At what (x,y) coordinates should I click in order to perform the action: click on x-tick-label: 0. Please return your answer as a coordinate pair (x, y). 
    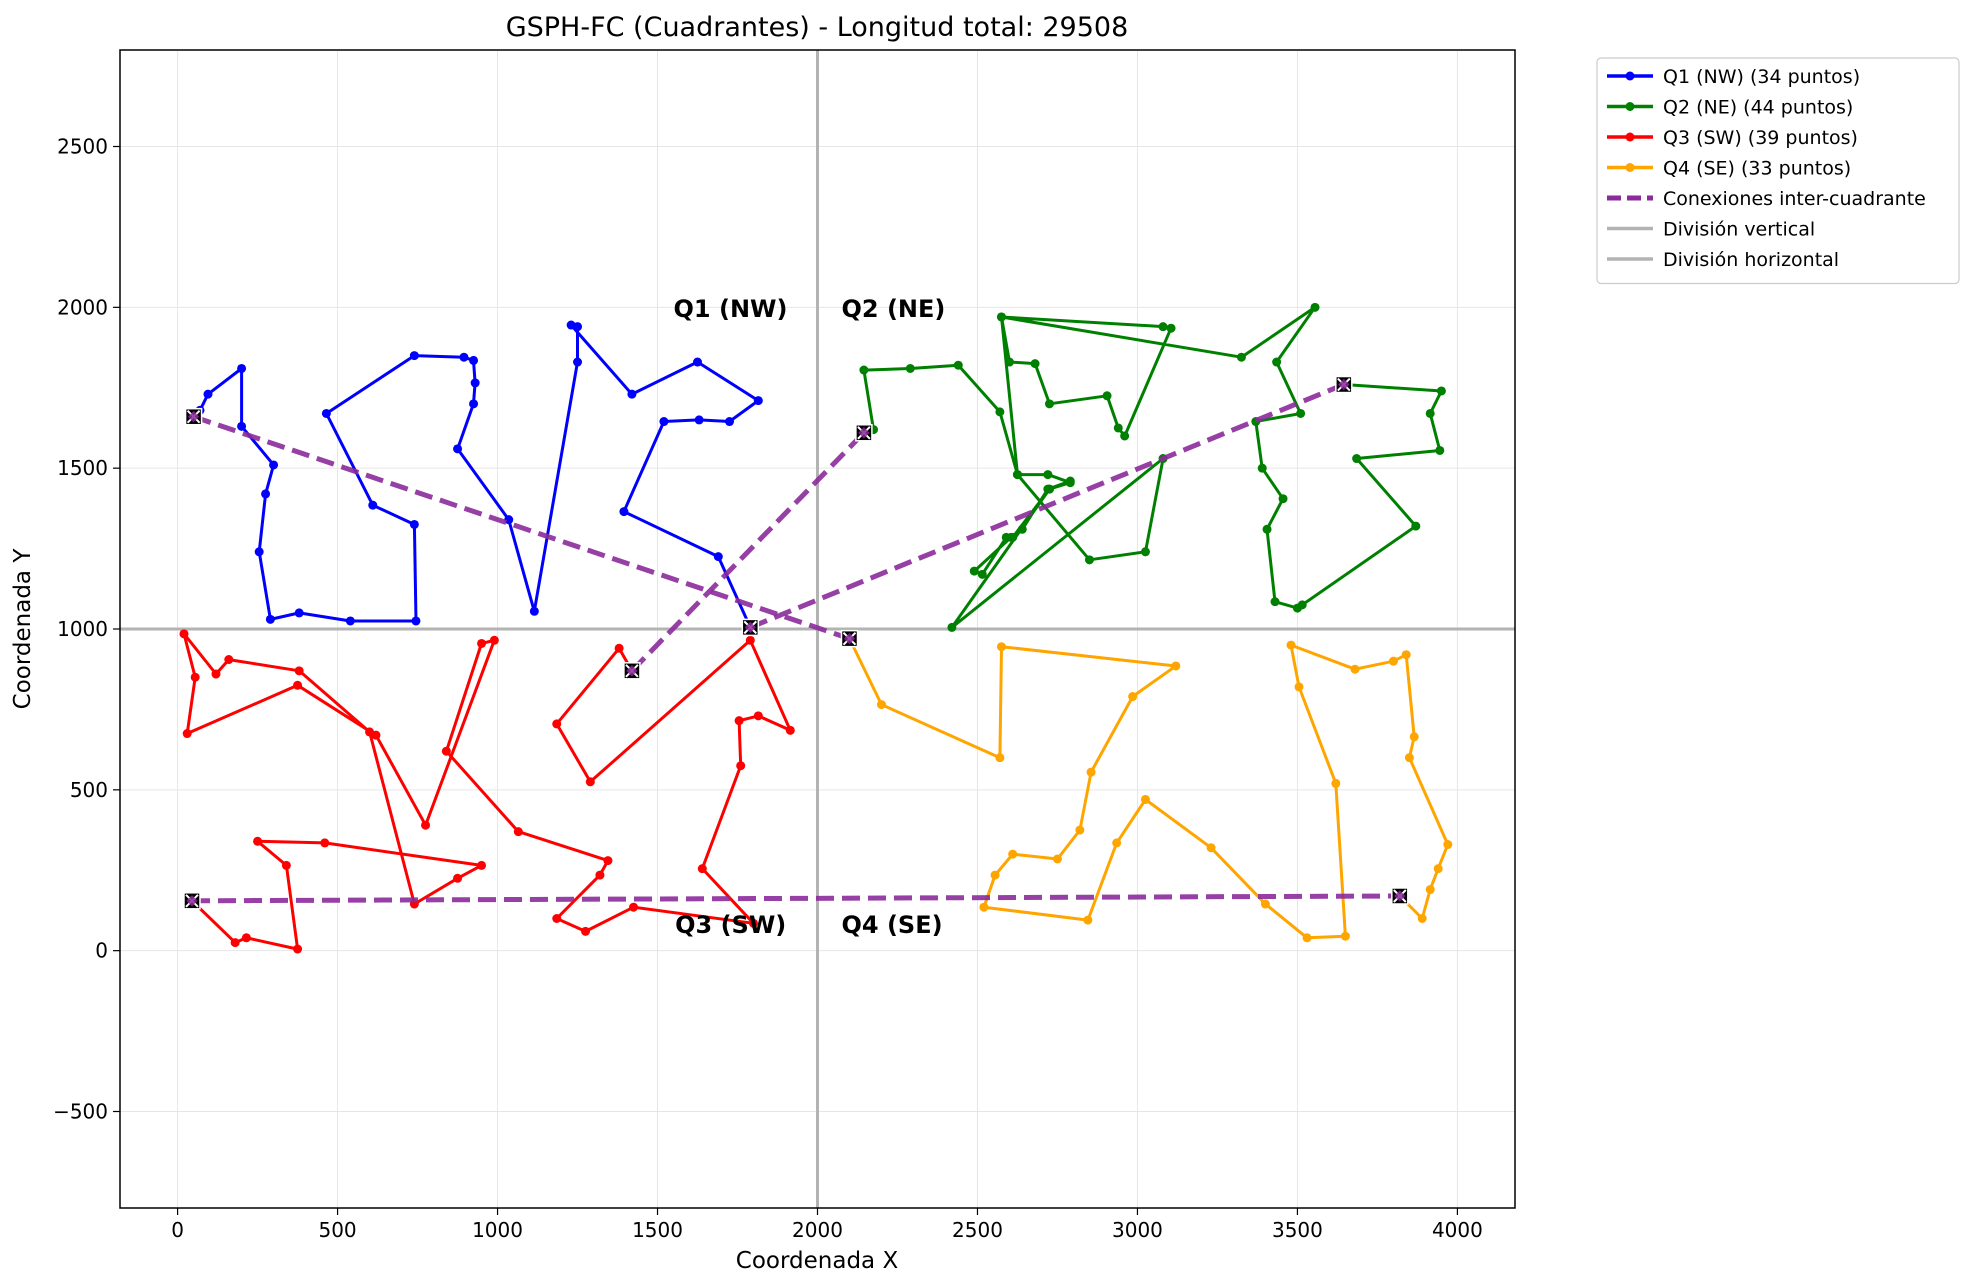
    Looking at the image, I should click on (177, 1230).